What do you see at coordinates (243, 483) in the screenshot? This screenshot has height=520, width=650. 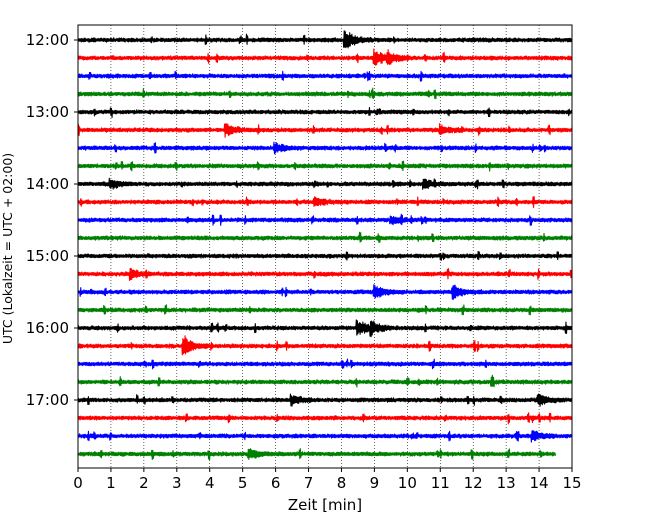 I see `x-tick-label: 5` at bounding box center [243, 483].